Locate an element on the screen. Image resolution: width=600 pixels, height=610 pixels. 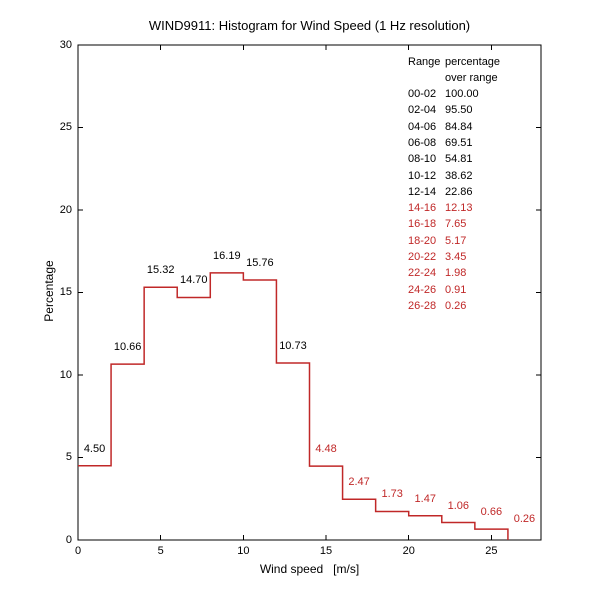
bar-value-label: 0.66 is located at coordinates (491, 512).